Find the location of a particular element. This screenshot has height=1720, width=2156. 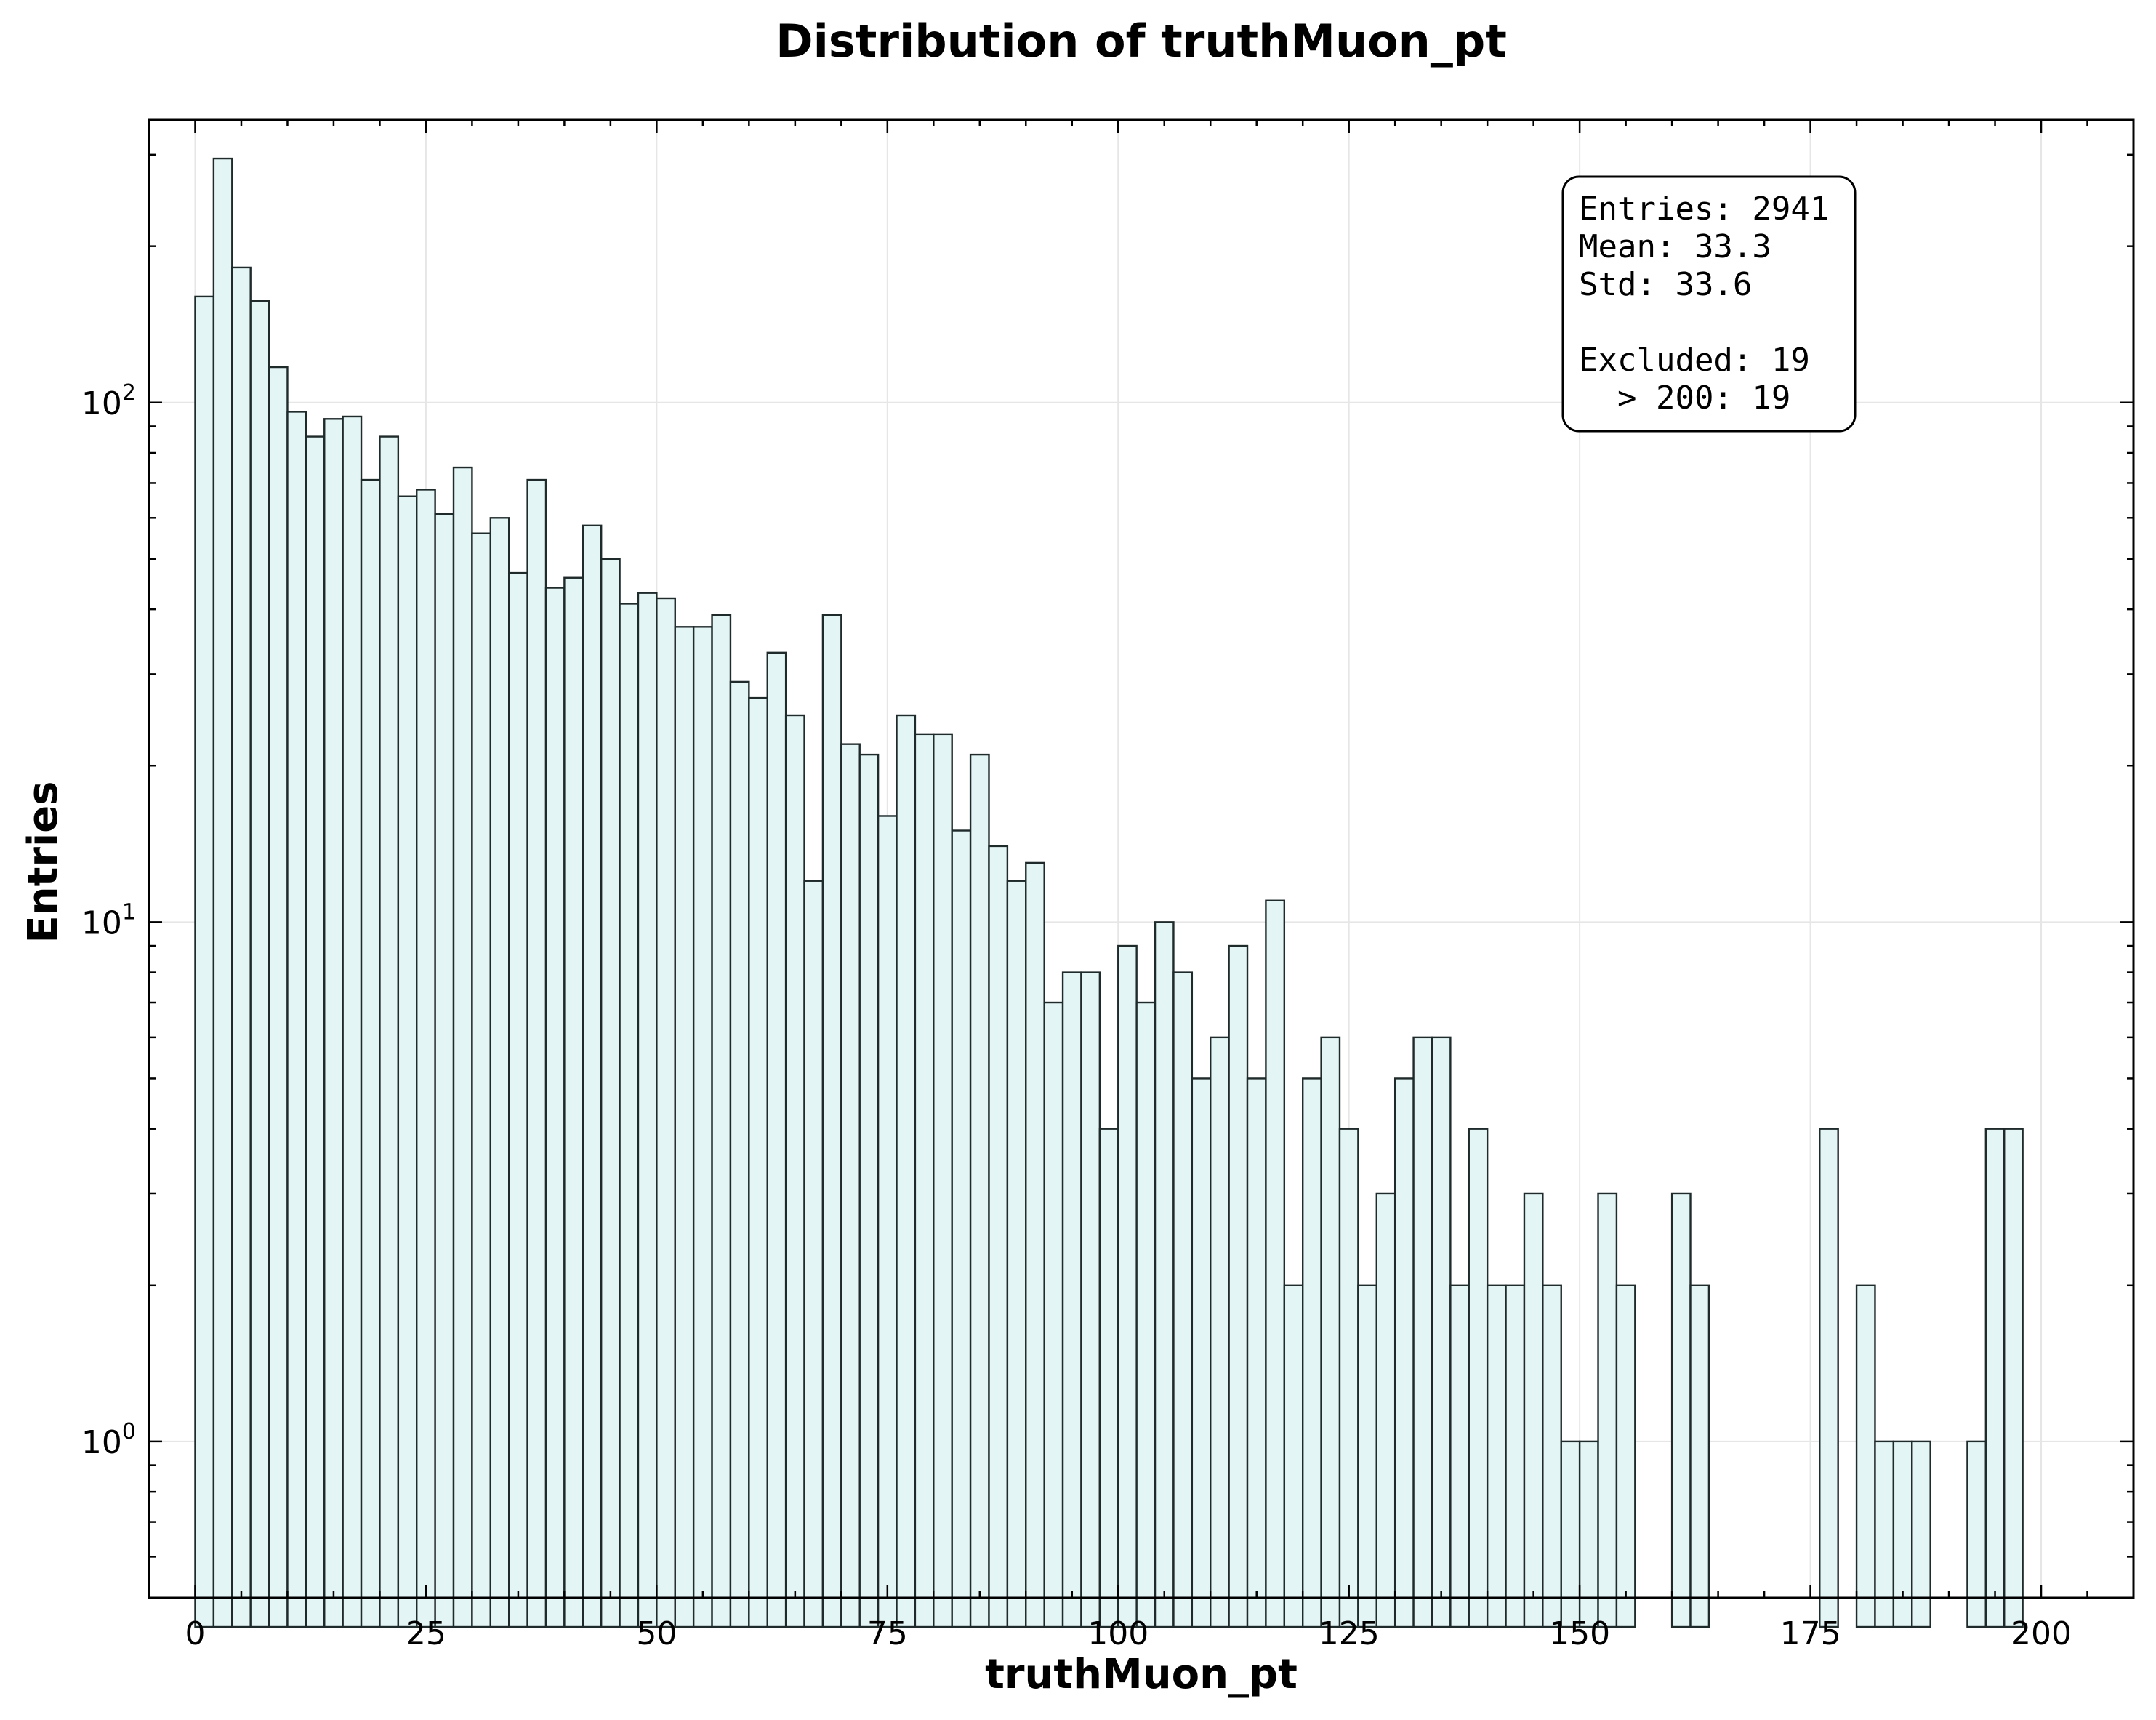

x-tick-label: 75 is located at coordinates (887, 1633).